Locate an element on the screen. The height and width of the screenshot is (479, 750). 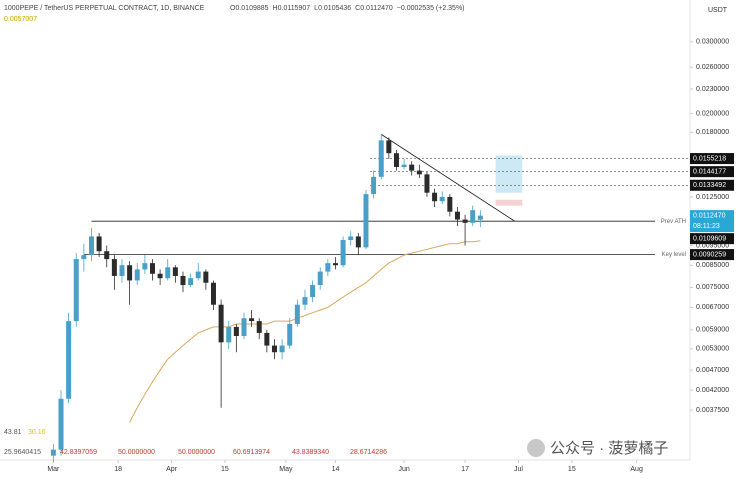
ohlc-value: C0.0112470 is located at coordinates (374, 8).